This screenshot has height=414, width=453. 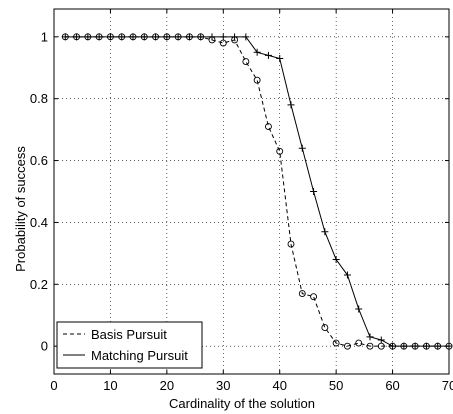 What do you see at coordinates (167, 385) in the screenshot?
I see `x-tick-label: 20` at bounding box center [167, 385].